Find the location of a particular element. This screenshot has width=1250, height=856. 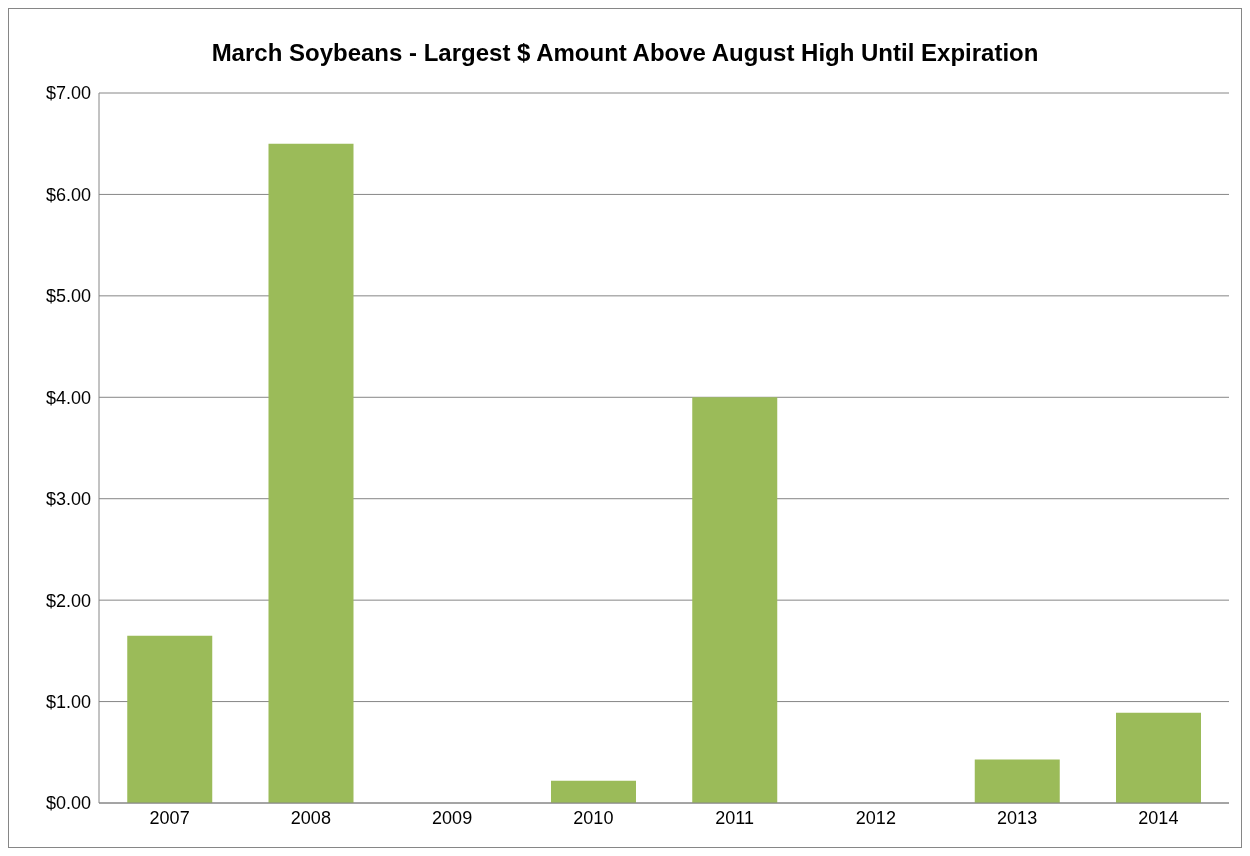

x-tick-label: 2014 is located at coordinates (1158, 817).